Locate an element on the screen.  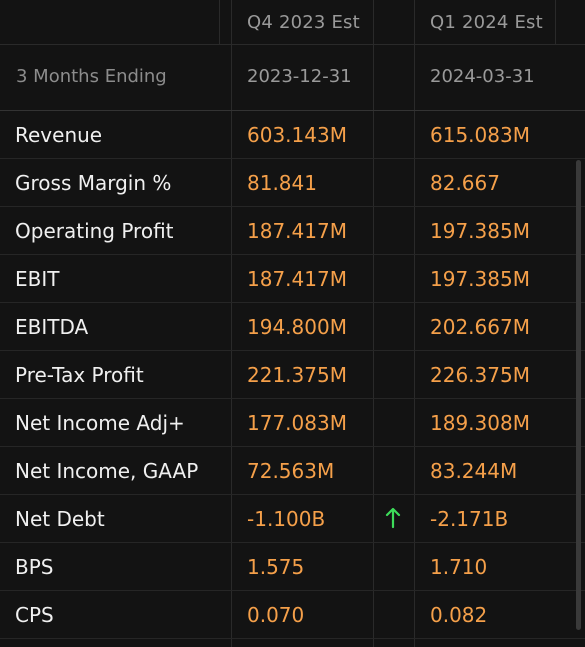
table-row: Revenue 603.143M 615.083M is located at coordinates (292, 135).